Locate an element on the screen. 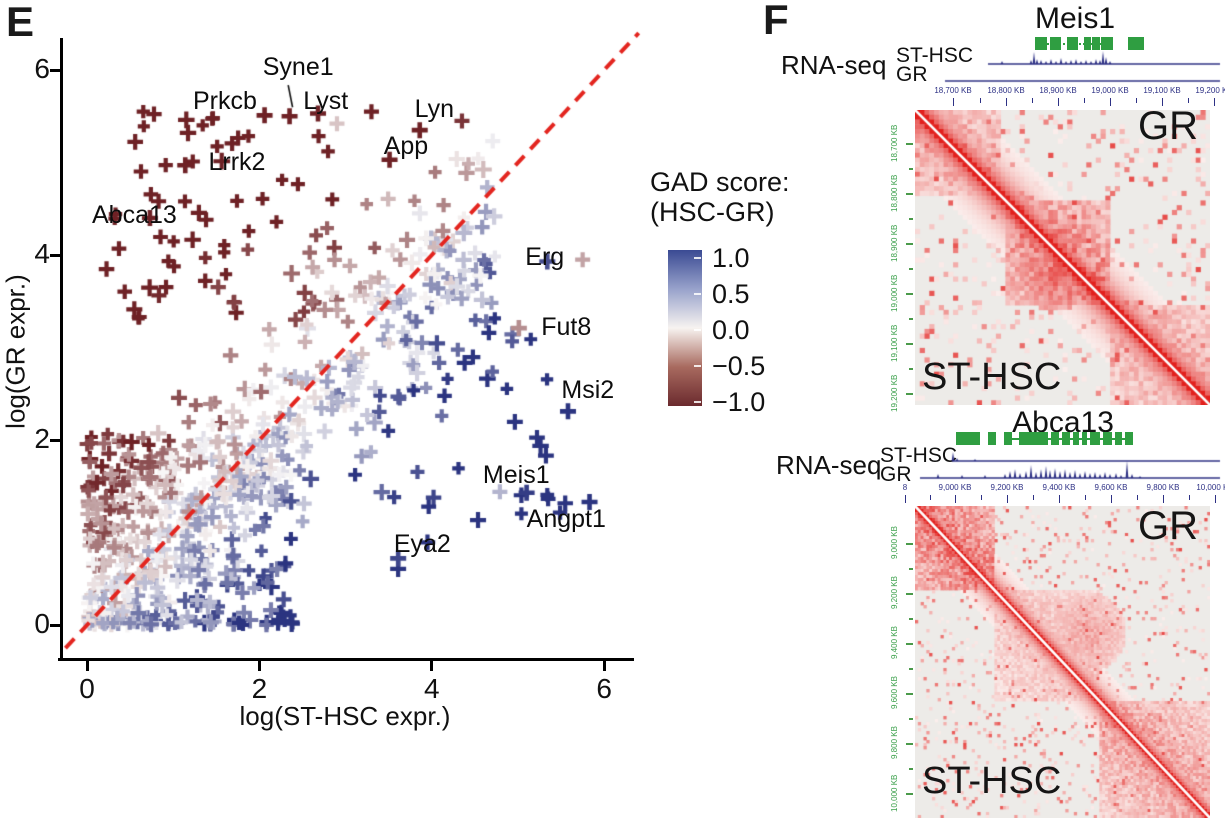  hic-y-axis-label: 9,600 KB is located at coordinates (894, 693).